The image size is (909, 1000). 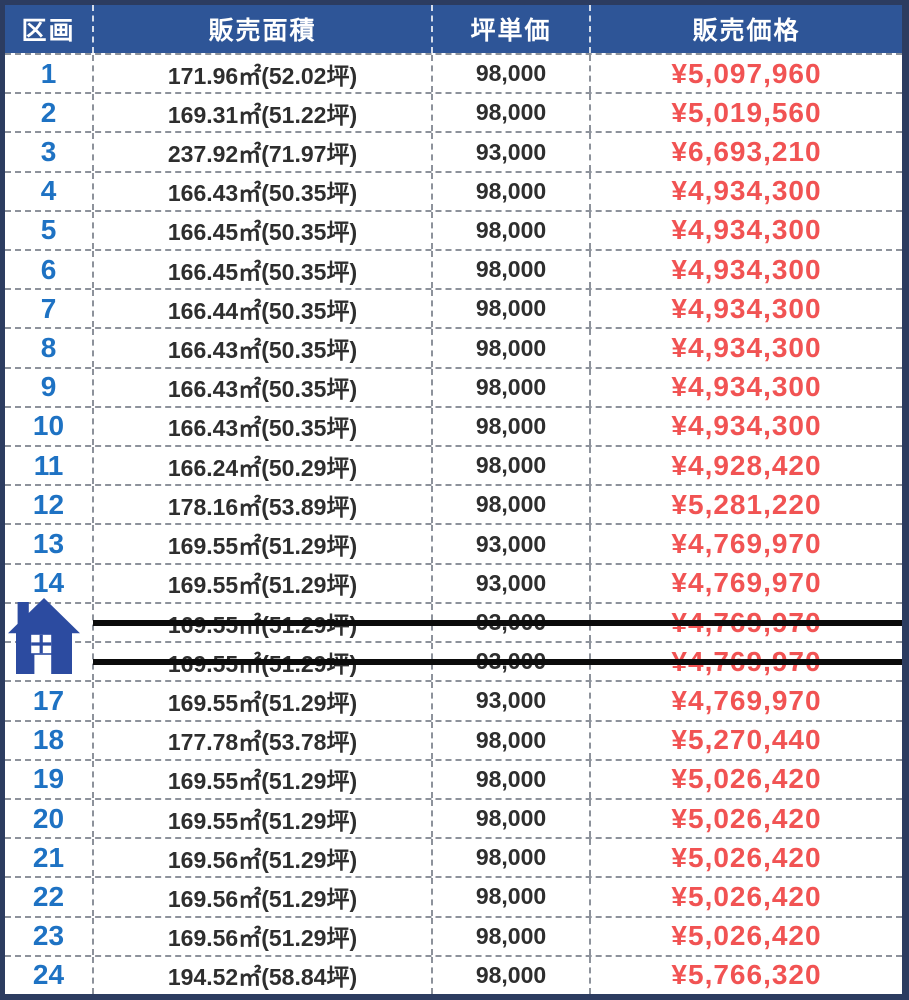 I want to click on table-row: 13 169.55㎡(51.29坪) 93,000 ¥4,769,970, so click(x=453, y=543).